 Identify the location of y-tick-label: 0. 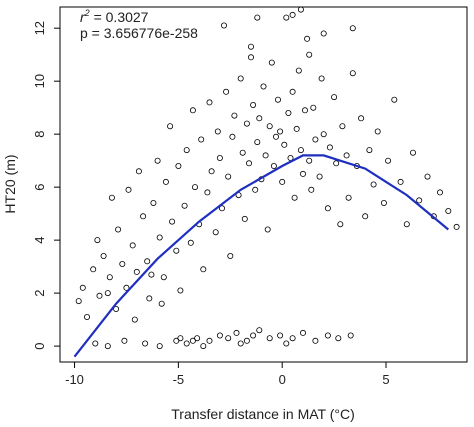
(39, 345).